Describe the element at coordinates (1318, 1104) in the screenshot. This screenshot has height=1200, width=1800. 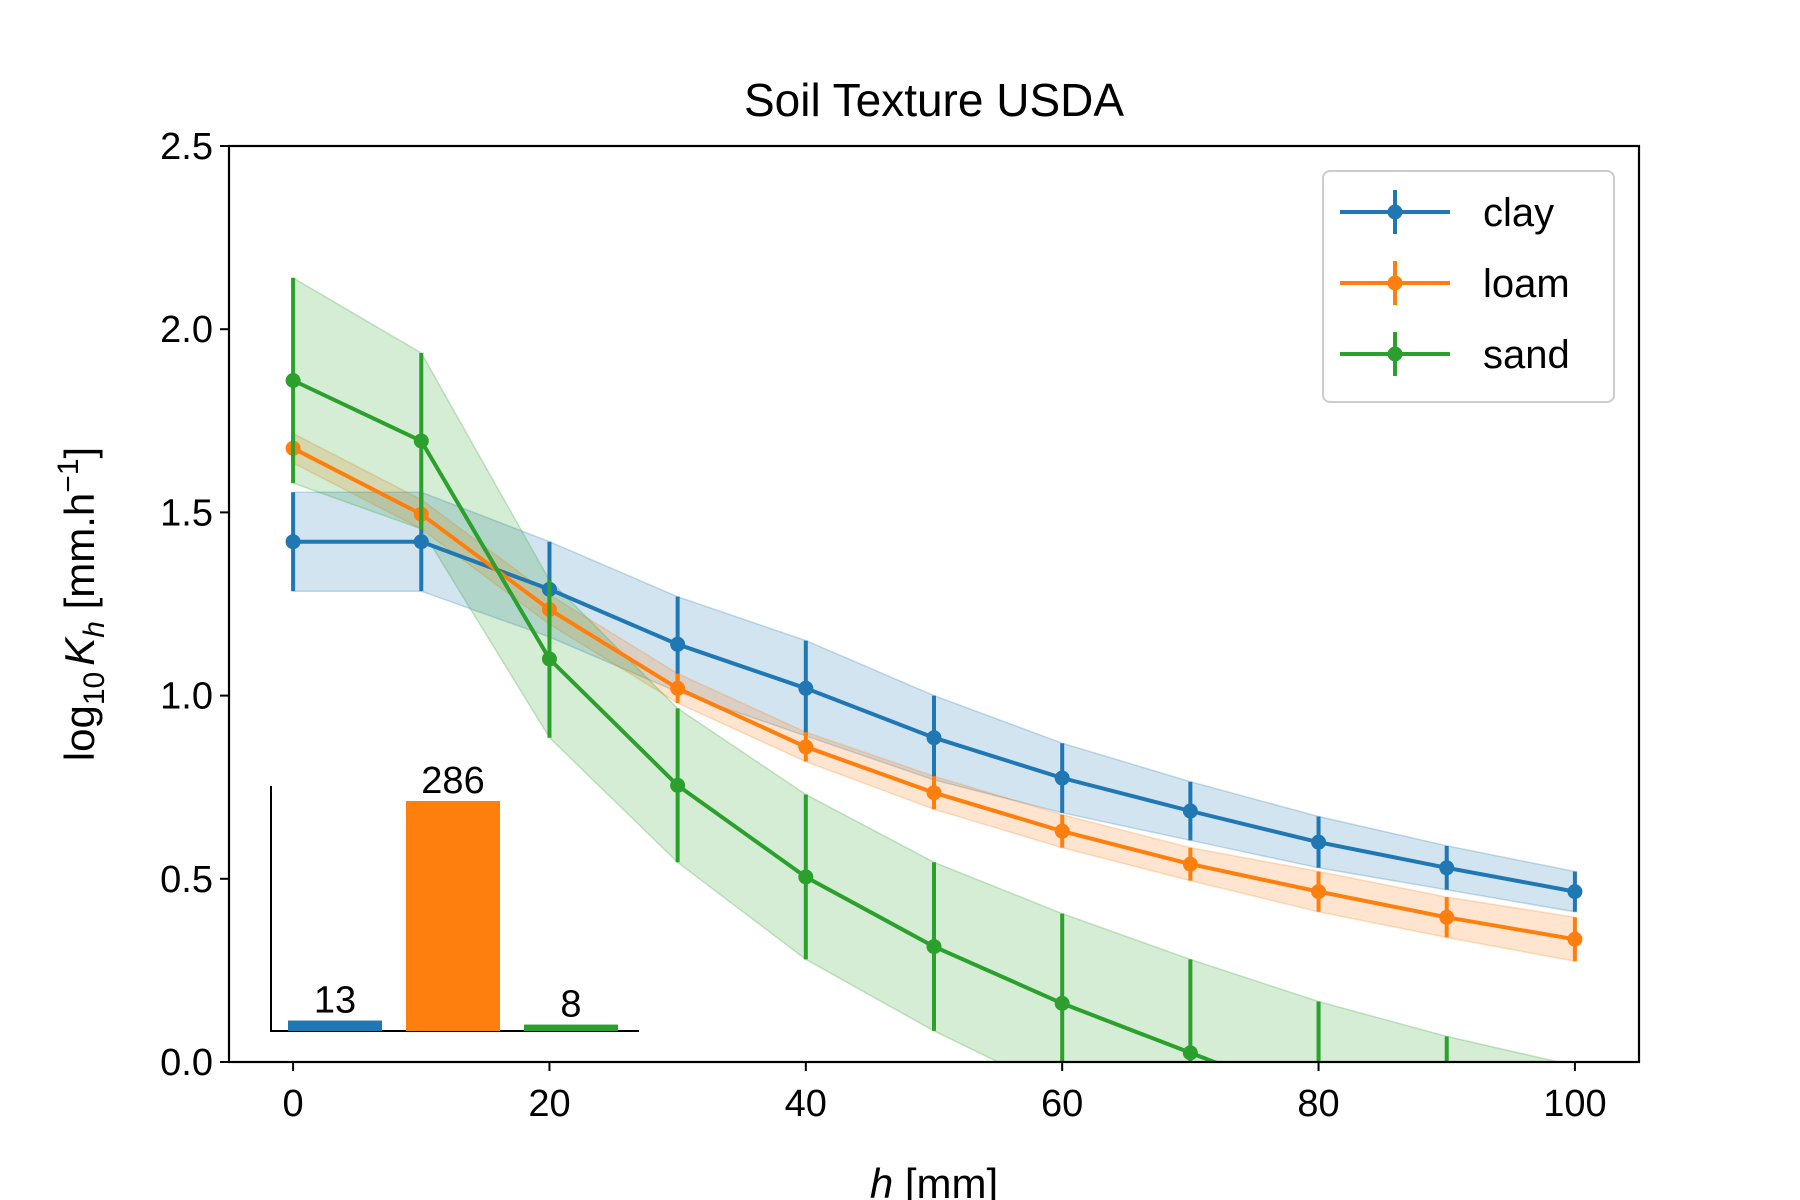
I see `x-tick-label: 80` at that location.